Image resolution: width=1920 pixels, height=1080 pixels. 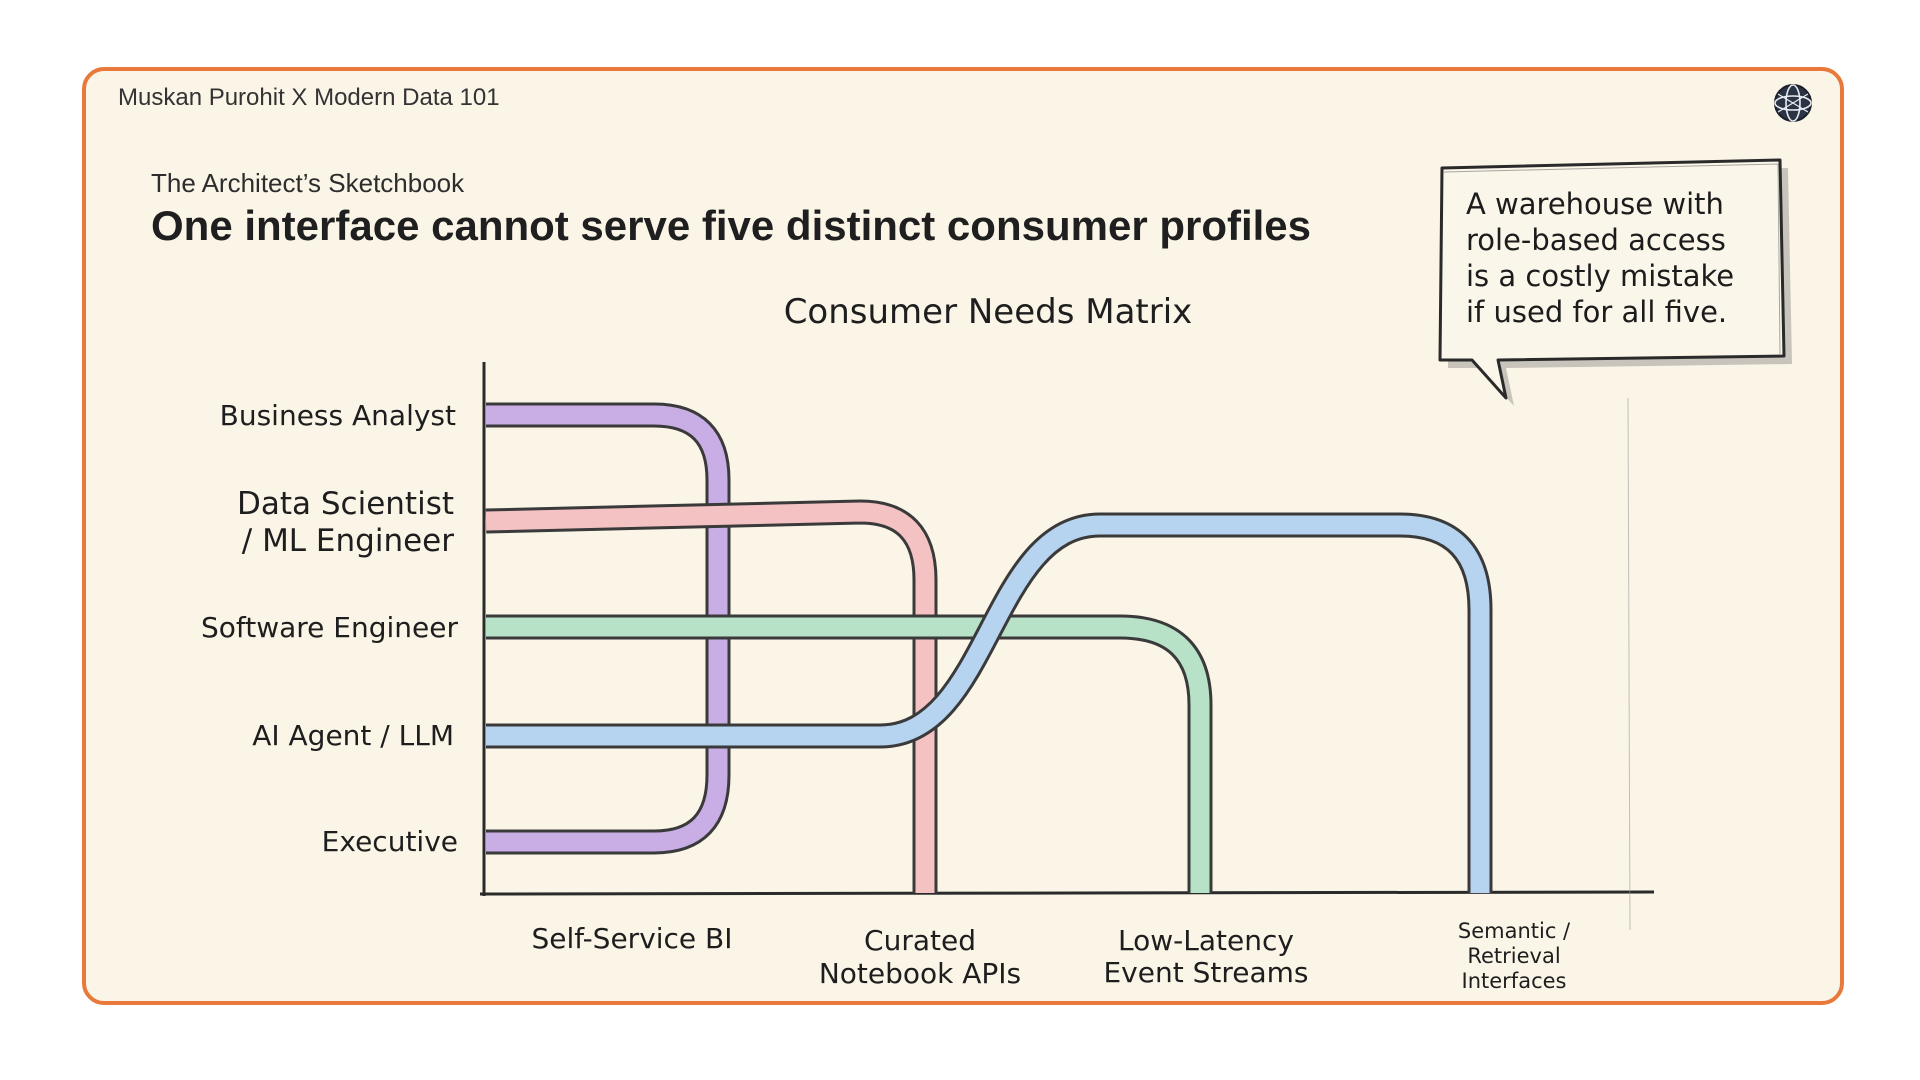 I want to click on speech-bubble, so click(x=1615, y=282).